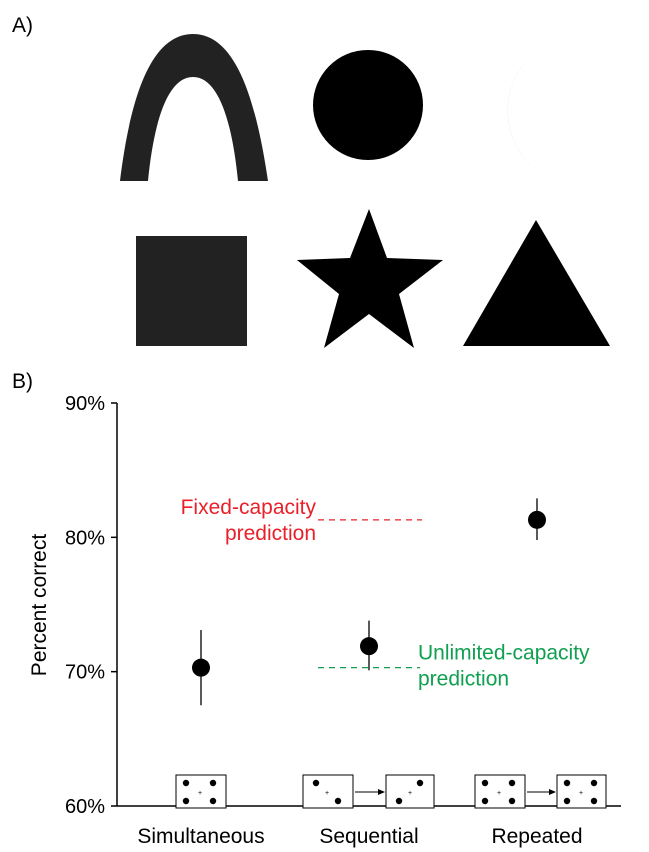 This screenshot has width=649, height=852. What do you see at coordinates (85, 673) in the screenshot?
I see `y-tick-label: 70%` at bounding box center [85, 673].